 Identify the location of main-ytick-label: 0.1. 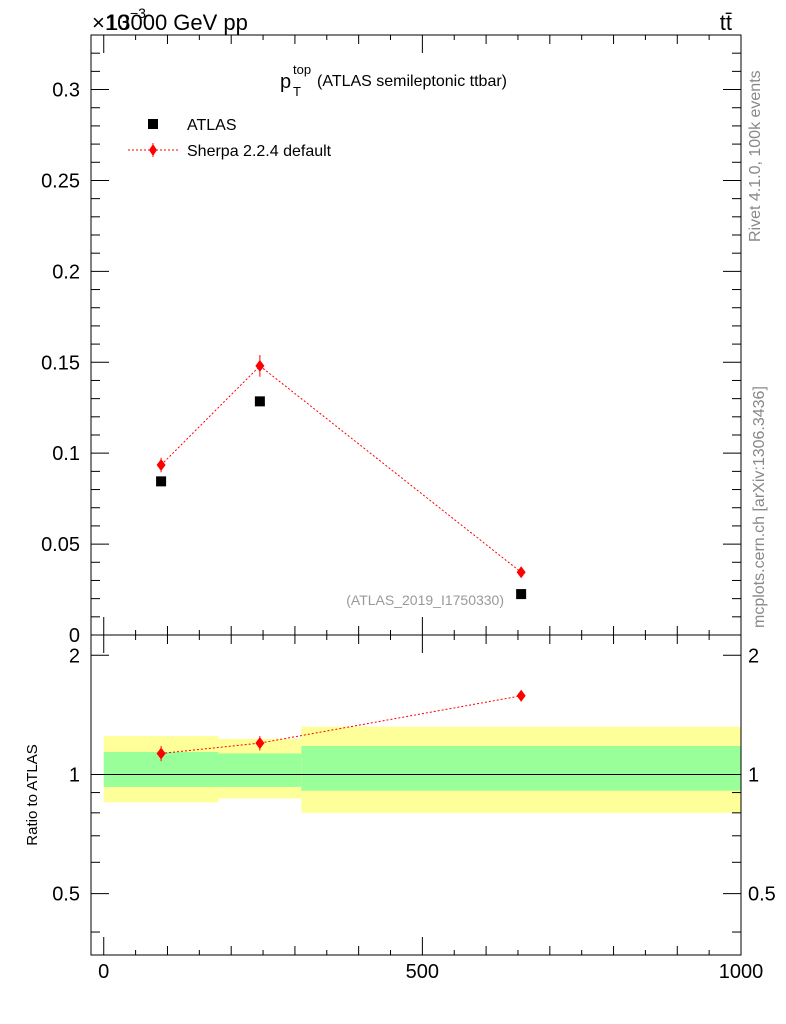
(66, 454).